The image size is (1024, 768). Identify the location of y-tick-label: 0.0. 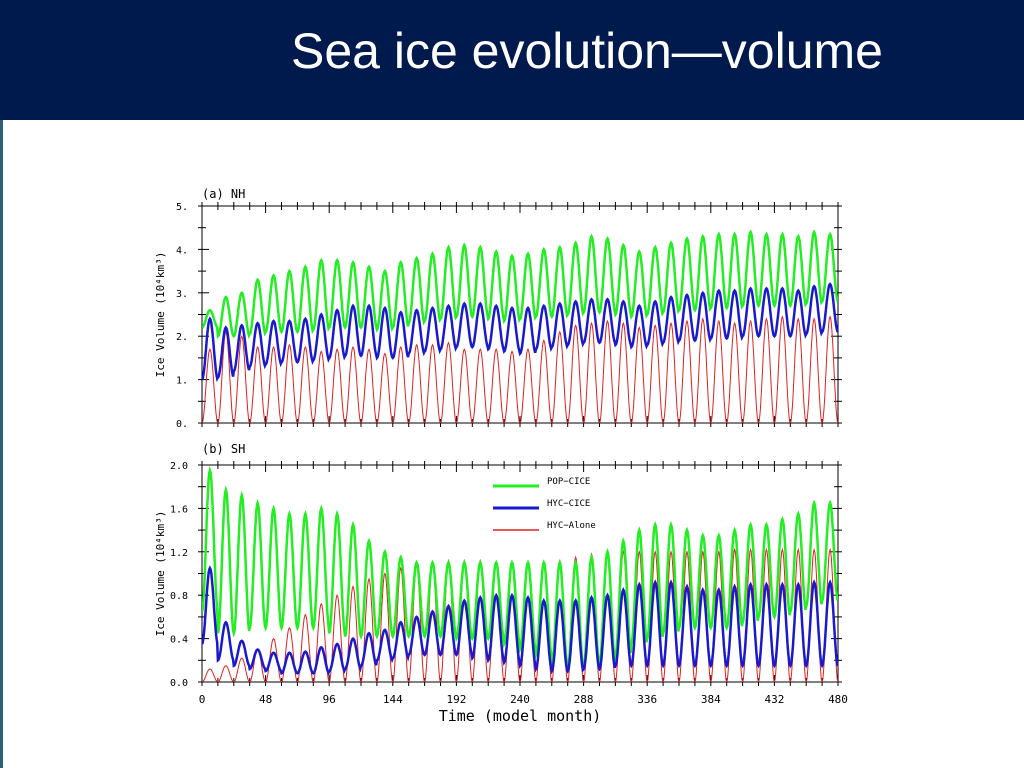
(179, 683).